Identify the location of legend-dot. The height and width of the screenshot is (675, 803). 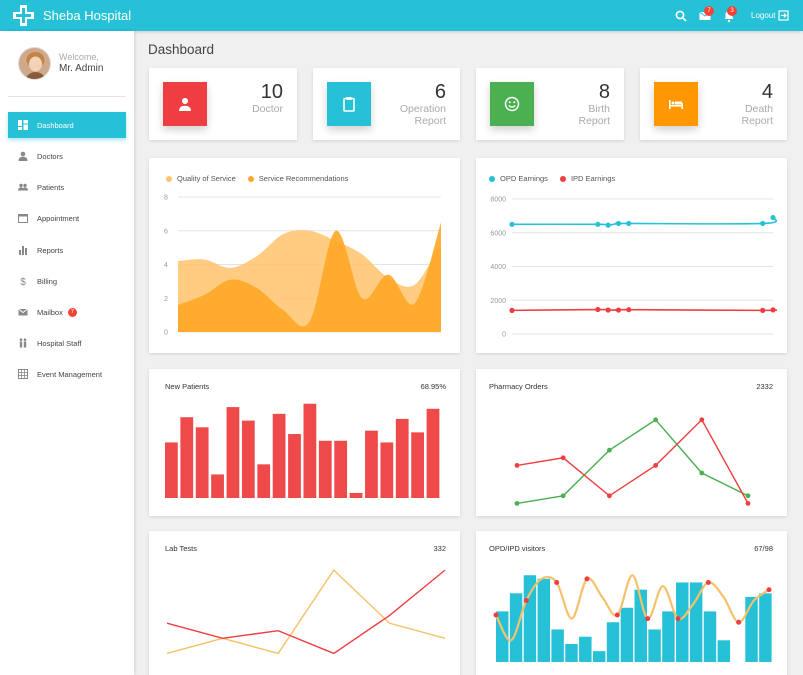
(250, 178).